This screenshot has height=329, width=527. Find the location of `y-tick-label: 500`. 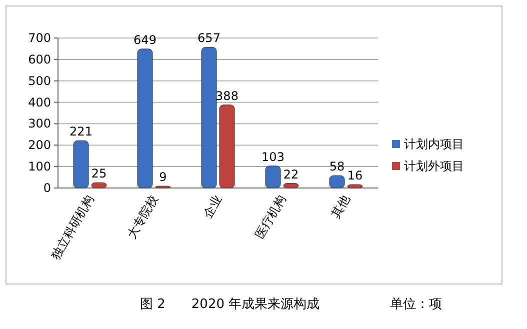

y-tick-label: 500 is located at coordinates (39, 81).